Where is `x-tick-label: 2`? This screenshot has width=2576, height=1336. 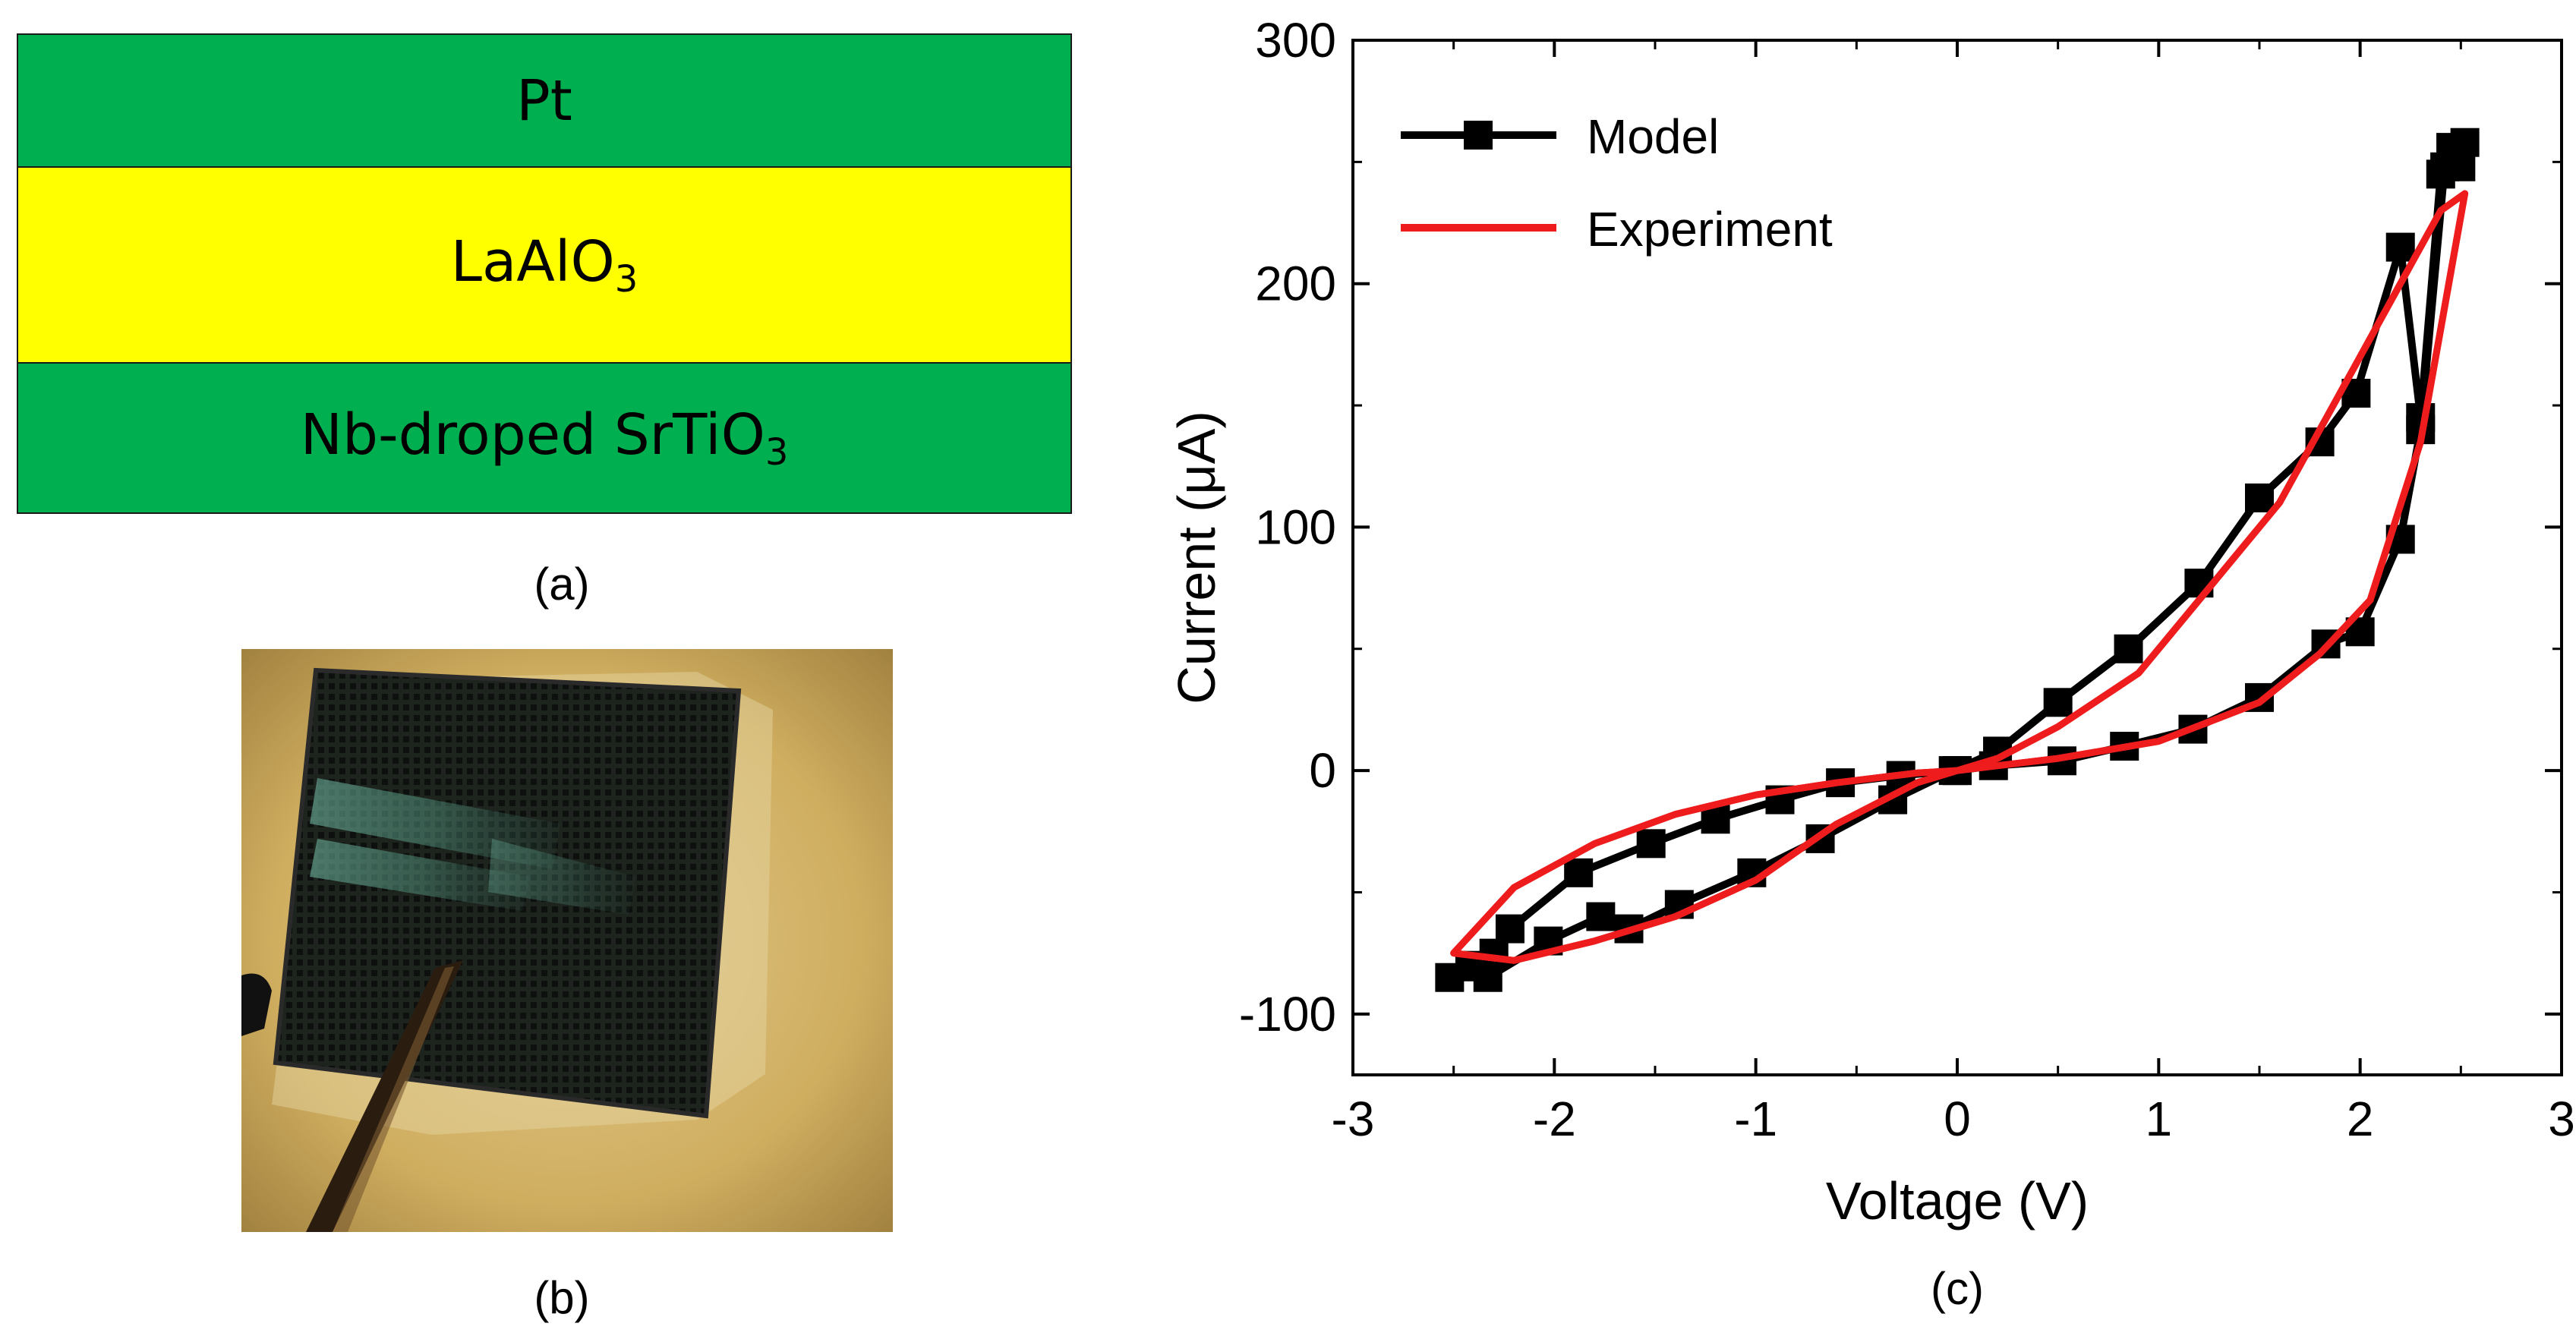 x-tick-label: 2 is located at coordinates (2360, 1119).